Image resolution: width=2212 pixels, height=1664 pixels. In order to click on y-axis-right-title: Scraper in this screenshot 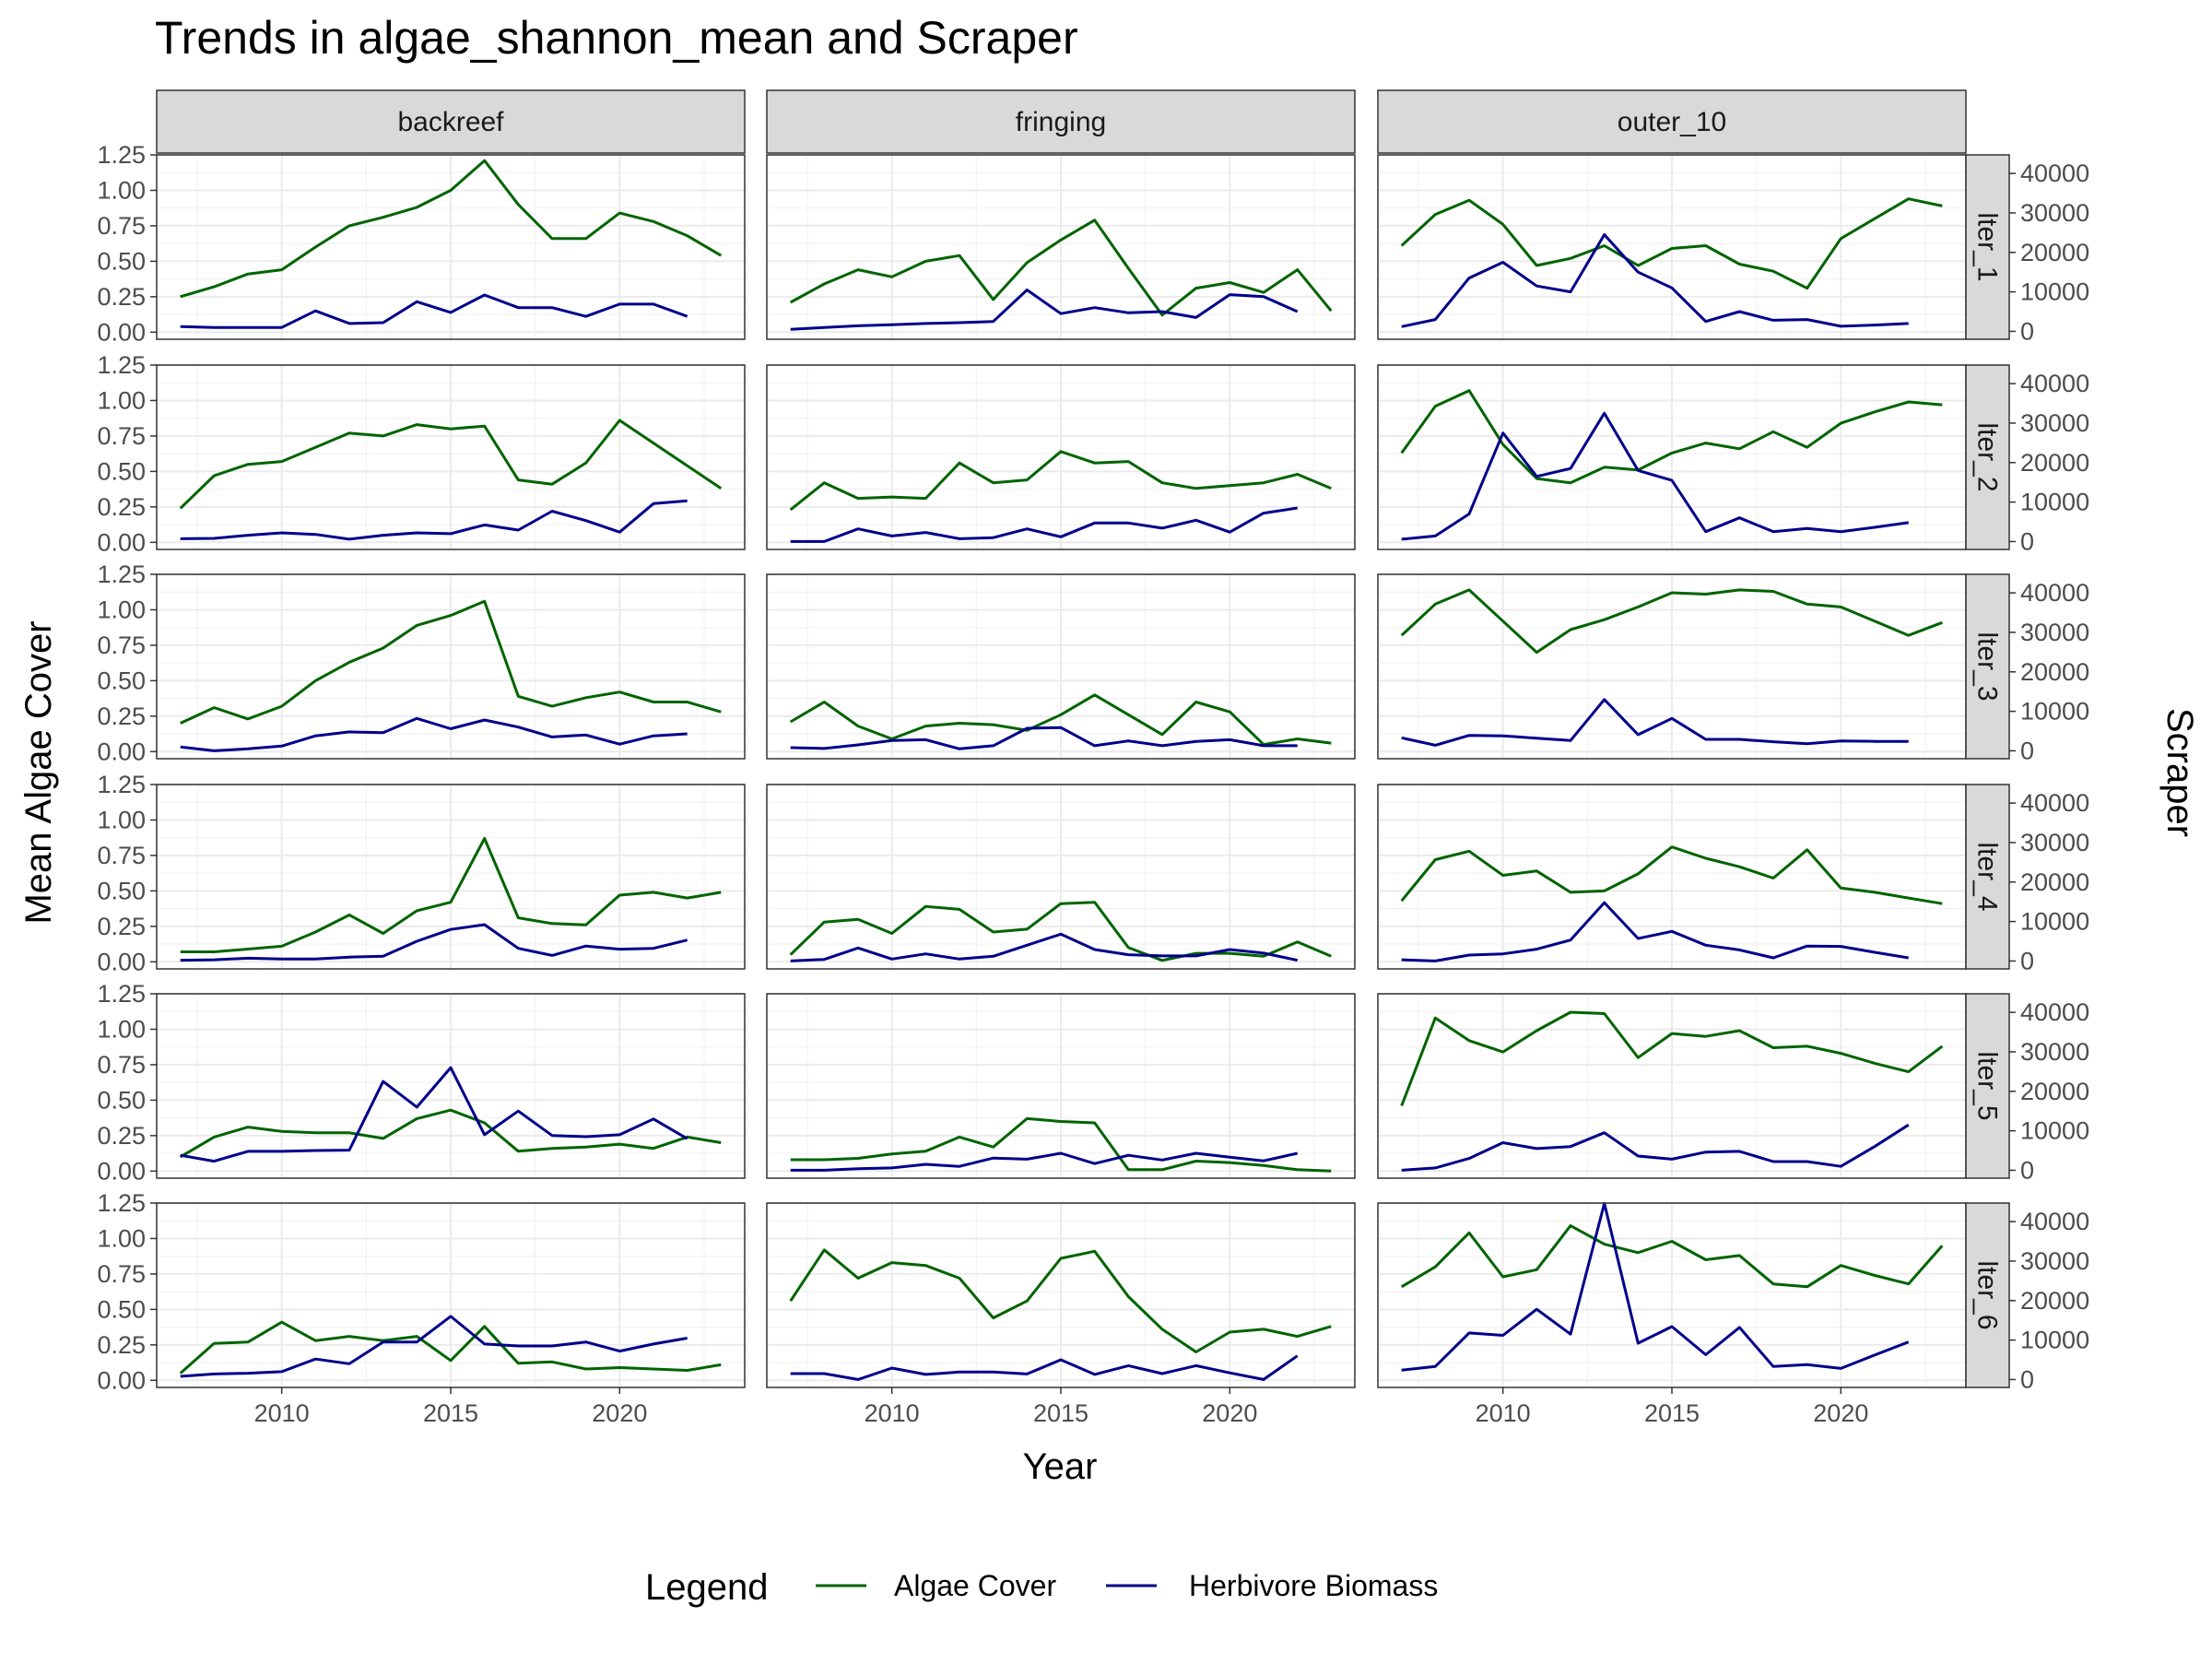, I will do `click(2179, 772)`.